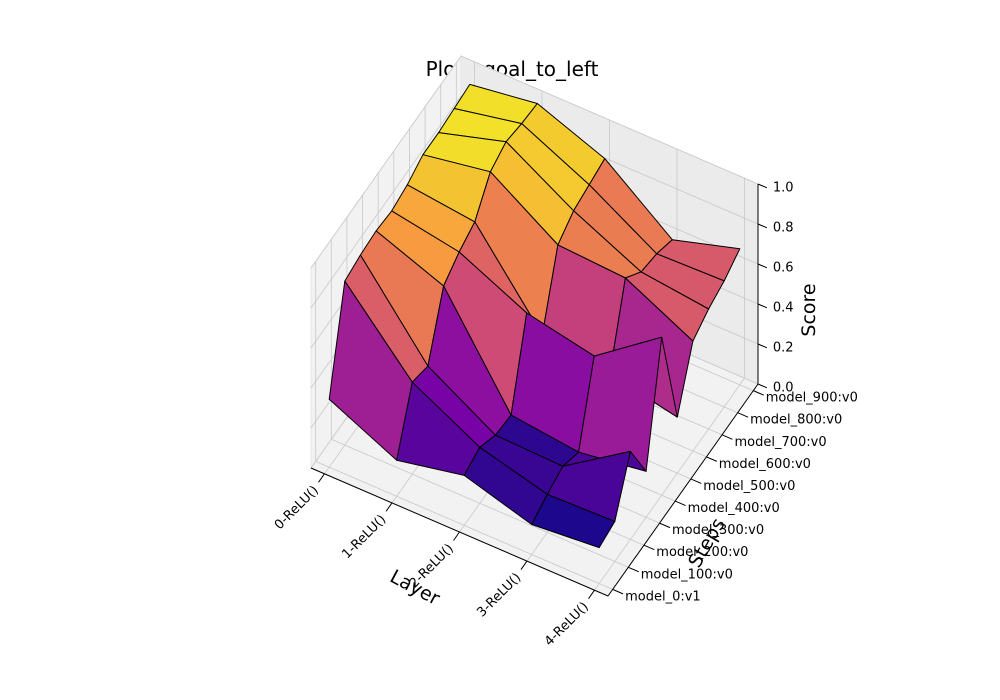 This screenshot has height=700, width=1000. Describe the element at coordinates (783, 267) in the screenshot. I see `z-tick-label: 0.6` at that location.